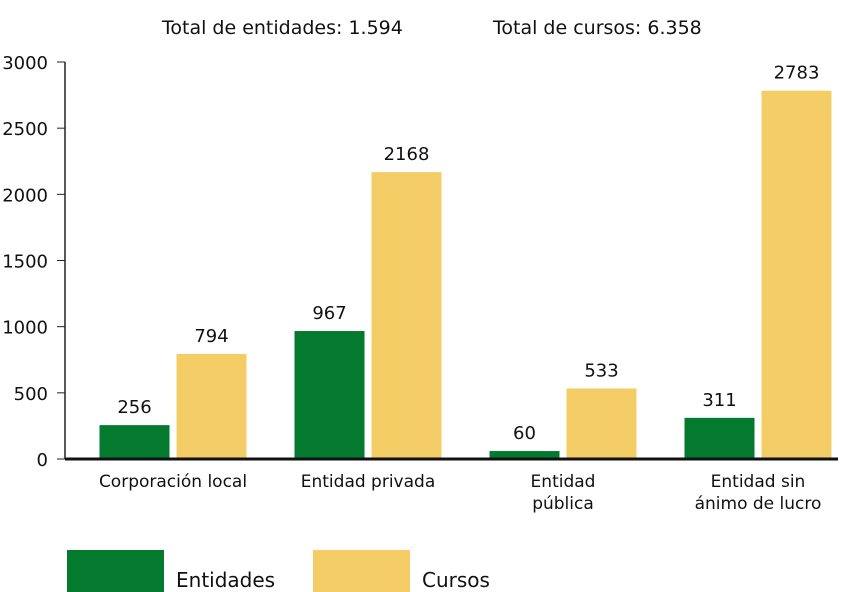 The image size is (841, 592). What do you see at coordinates (211, 336) in the screenshot?
I see `value-label: 794` at bounding box center [211, 336].